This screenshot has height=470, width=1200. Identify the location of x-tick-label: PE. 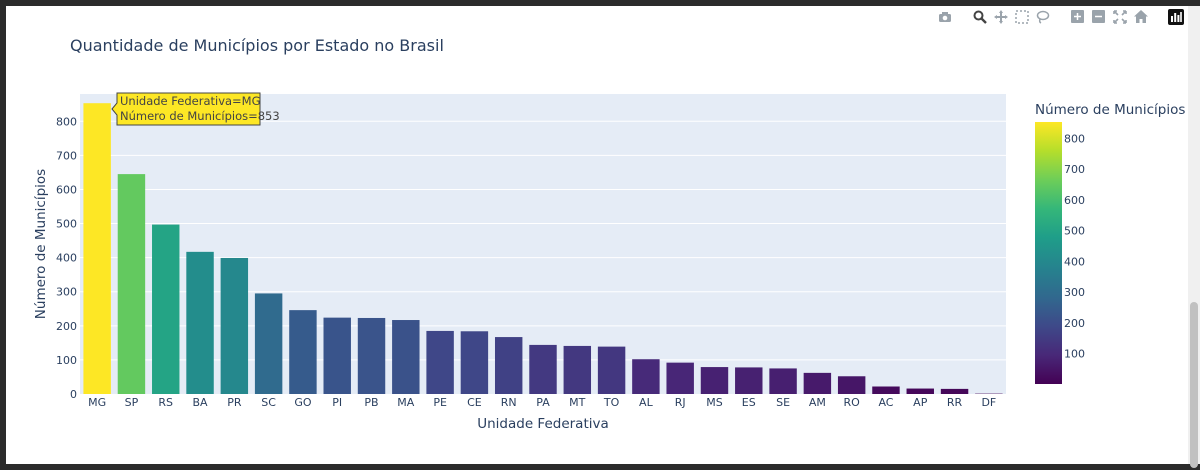
(440, 402).